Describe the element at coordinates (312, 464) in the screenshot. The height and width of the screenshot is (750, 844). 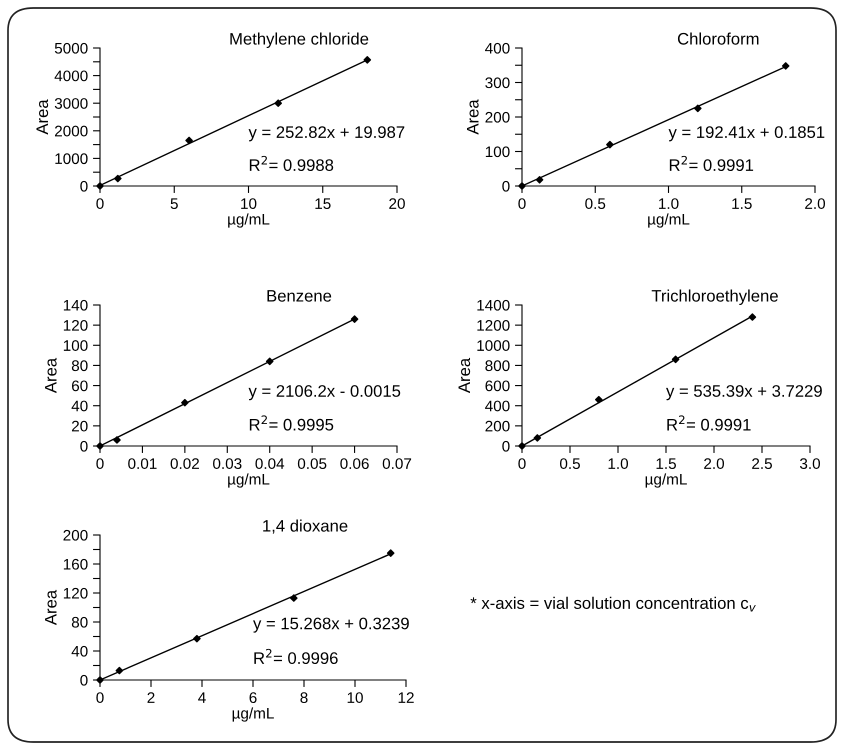
I see `x-tick-label: 0.05` at that location.